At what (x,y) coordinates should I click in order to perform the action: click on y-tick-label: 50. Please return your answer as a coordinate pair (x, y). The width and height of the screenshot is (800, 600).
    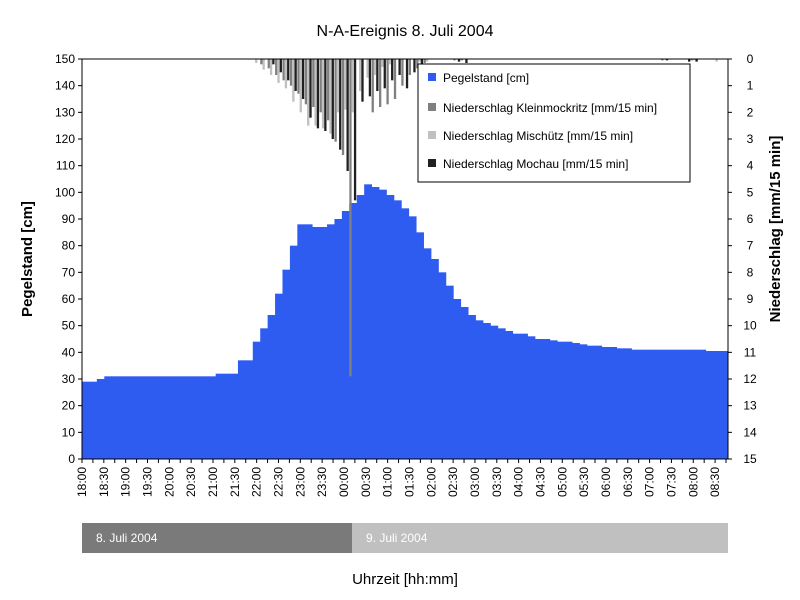
    Looking at the image, I should click on (69, 326).